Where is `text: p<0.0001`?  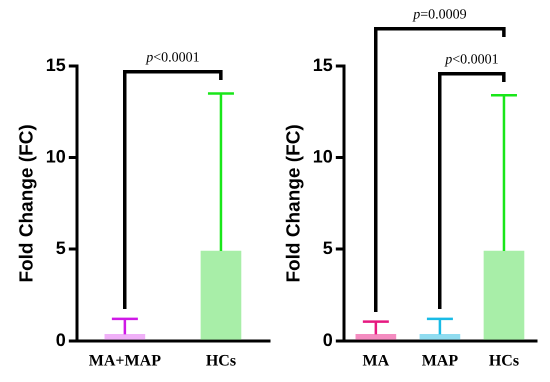
text: p<0.0001 is located at coordinates (172, 58).